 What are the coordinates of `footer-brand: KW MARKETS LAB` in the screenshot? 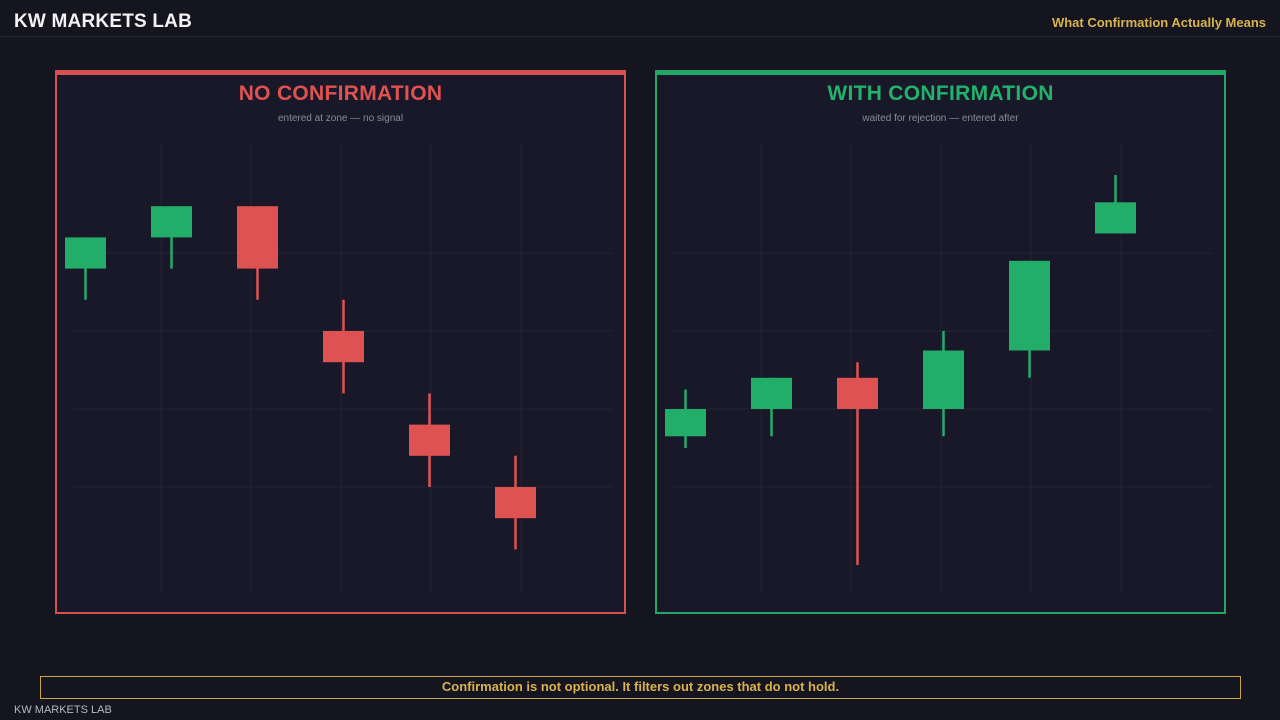 It's located at (63, 710).